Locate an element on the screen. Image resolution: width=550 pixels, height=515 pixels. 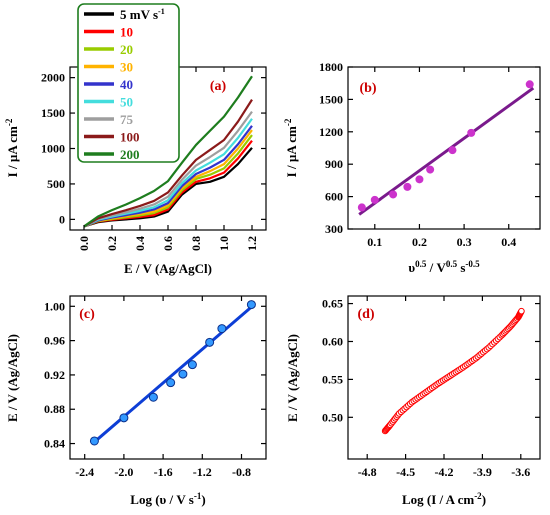
panel-a-ytick-label: 0 is located at coordinates (62, 219).